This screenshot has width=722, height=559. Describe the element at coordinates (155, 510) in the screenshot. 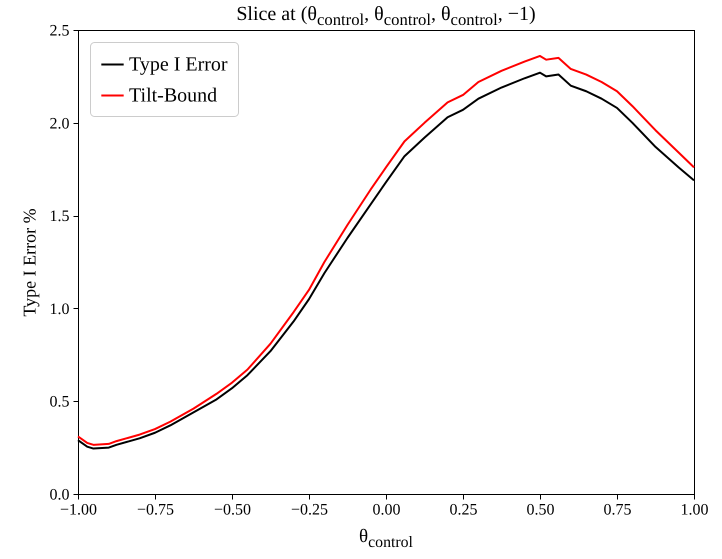

I see `x-tick-label: −0.75` at that location.